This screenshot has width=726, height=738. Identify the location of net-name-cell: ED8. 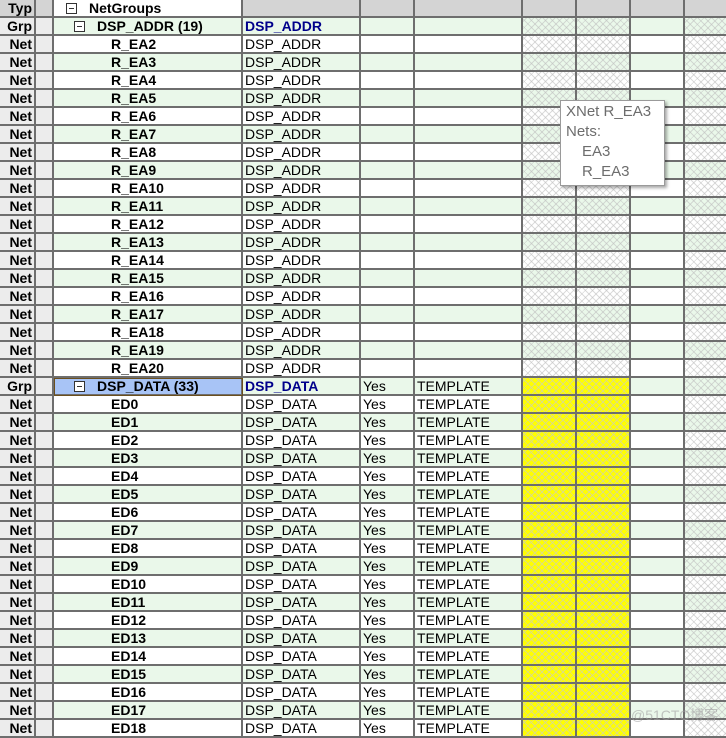
(148, 549).